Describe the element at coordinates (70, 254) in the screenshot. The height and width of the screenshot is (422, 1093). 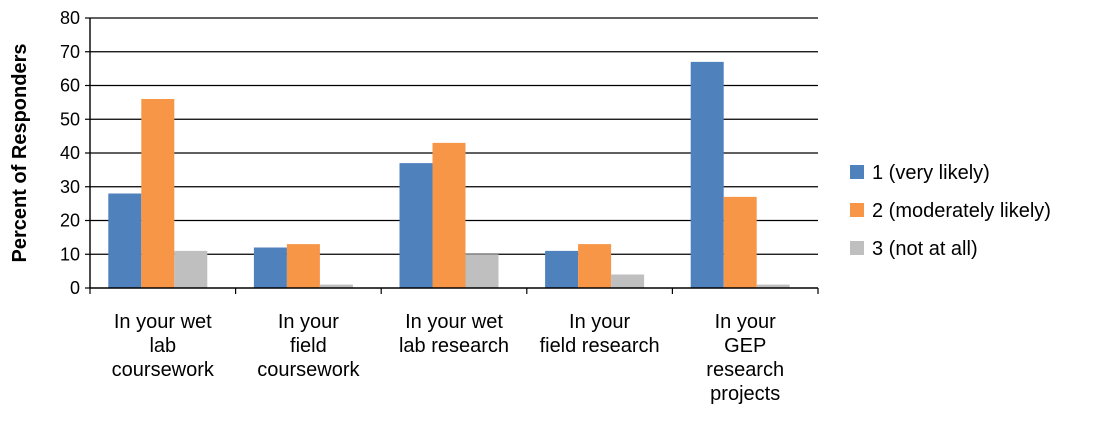
I see `y-tick-label: 10` at that location.